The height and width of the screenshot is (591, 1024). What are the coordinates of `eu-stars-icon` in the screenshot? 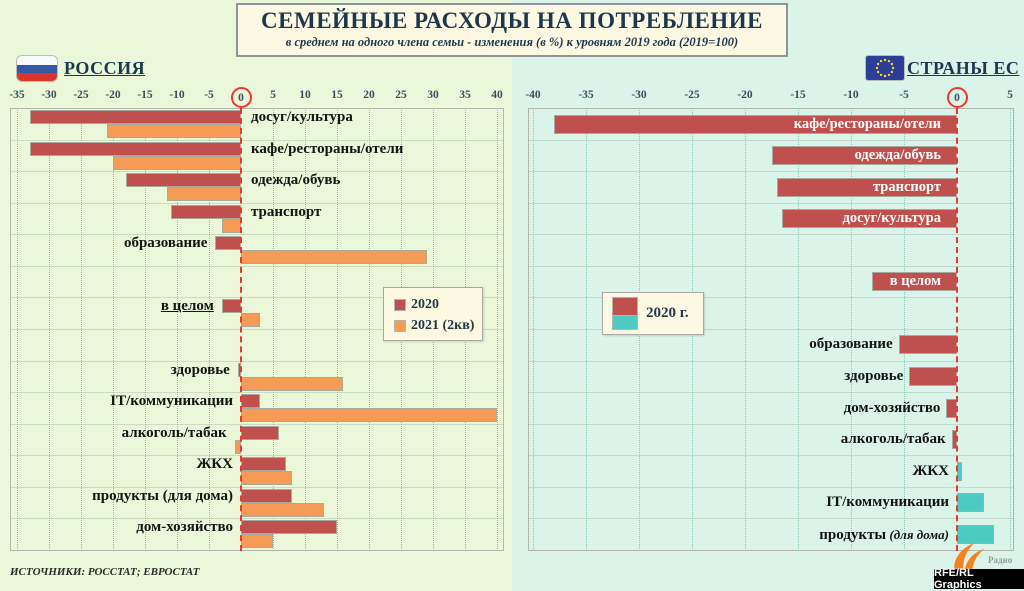 It's located at (885, 68).